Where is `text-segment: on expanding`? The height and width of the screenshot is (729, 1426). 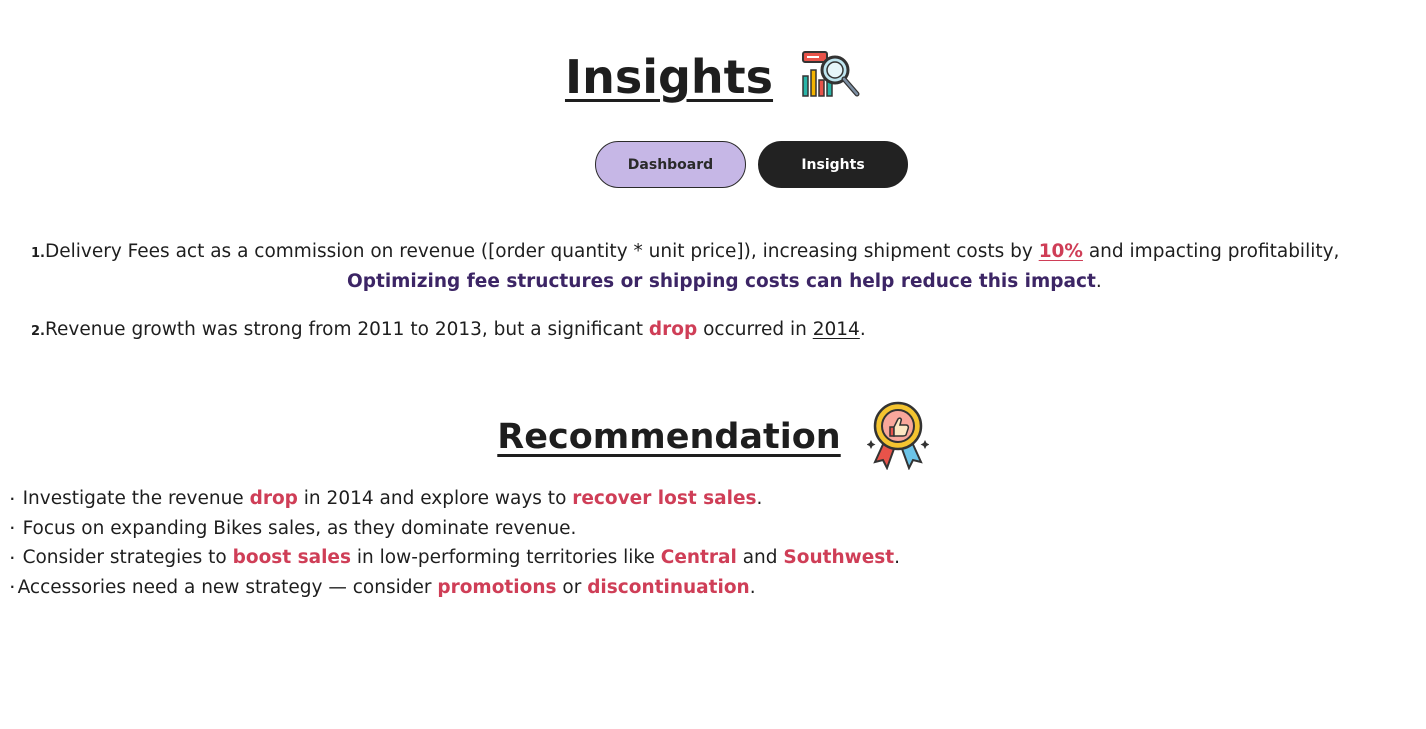 text-segment: on expanding is located at coordinates (144, 528).